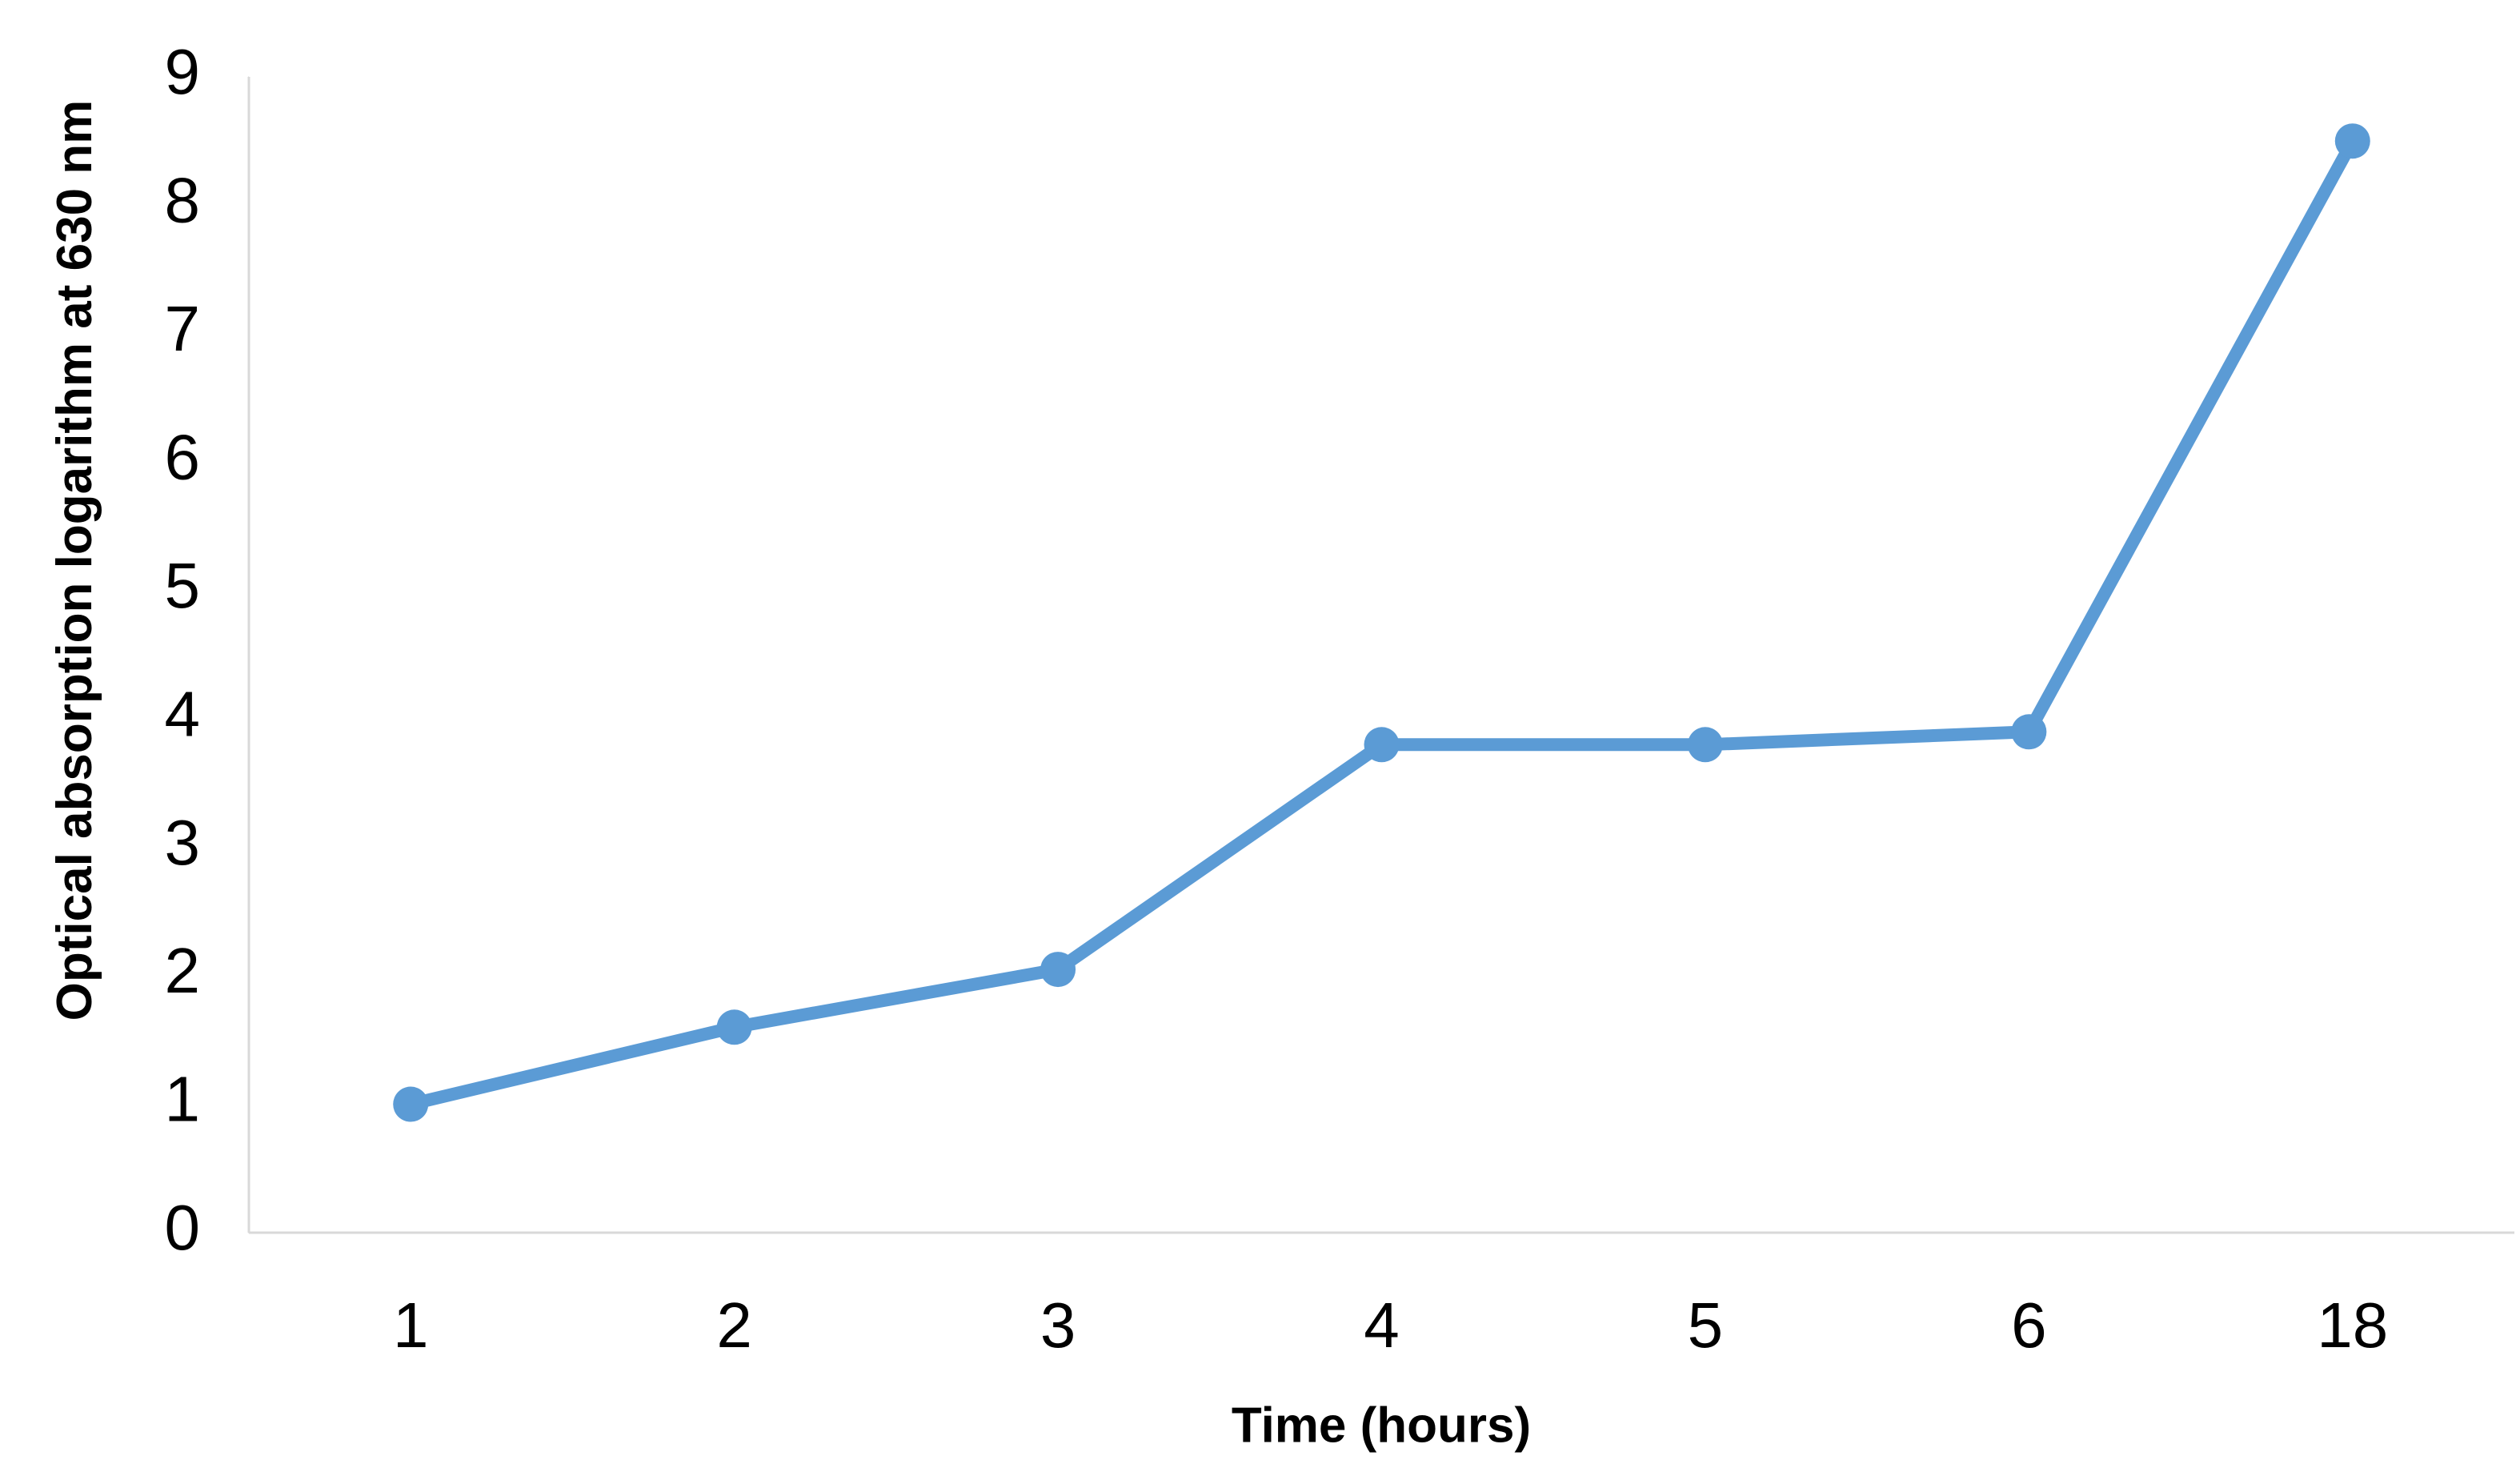 The height and width of the screenshot is (1464, 2520). Describe the element at coordinates (183, 585) in the screenshot. I see `y-tick-label: 5` at that location.